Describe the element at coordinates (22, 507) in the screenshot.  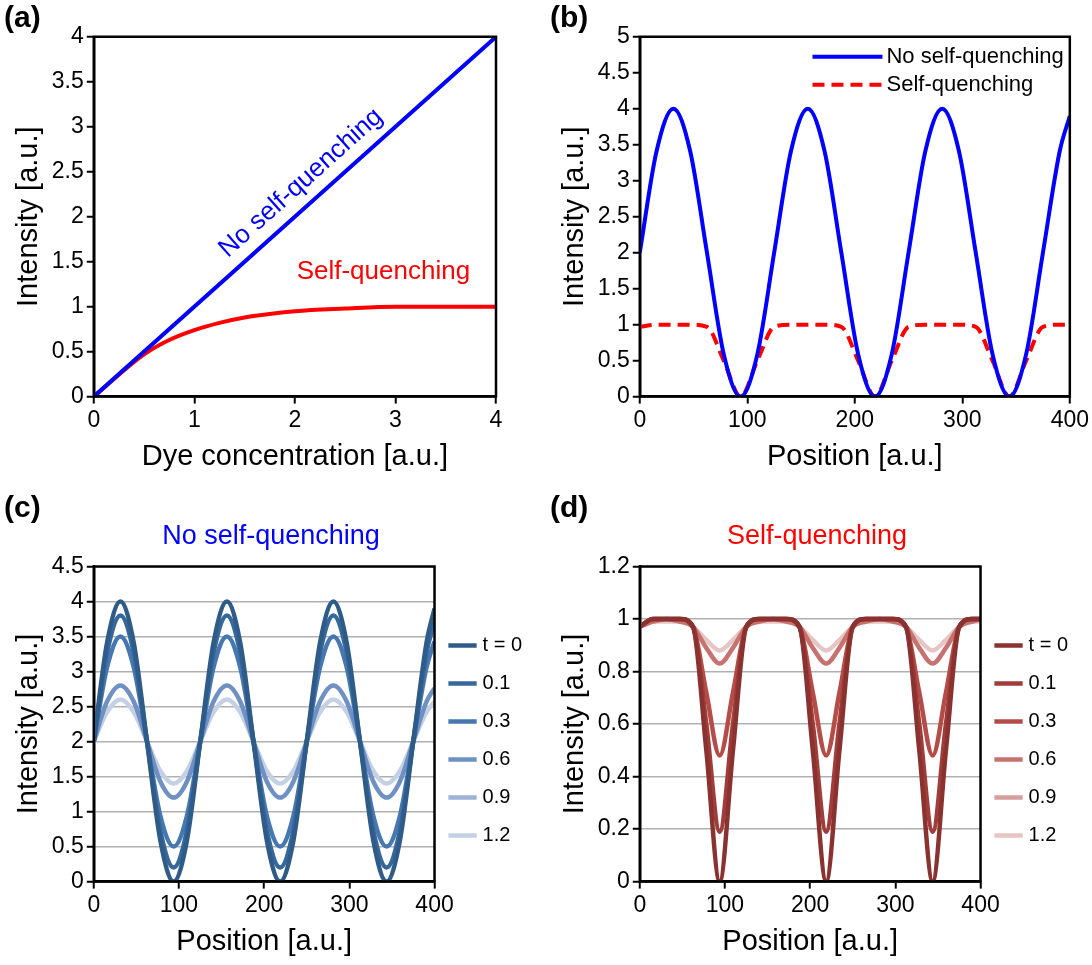
I see `text: (c)` at that location.